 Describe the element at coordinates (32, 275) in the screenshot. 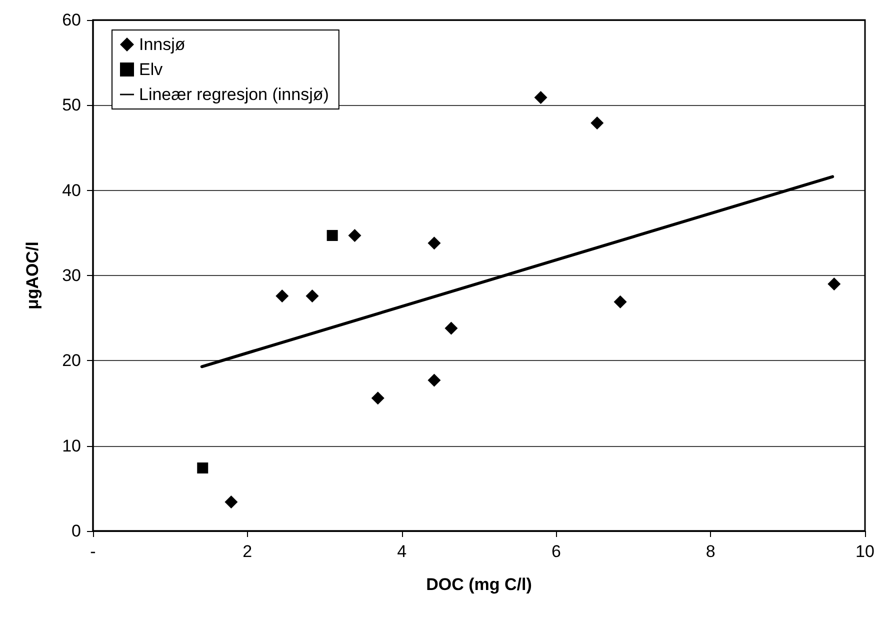

I see `y-axis-title: μgAOC/l` at that location.